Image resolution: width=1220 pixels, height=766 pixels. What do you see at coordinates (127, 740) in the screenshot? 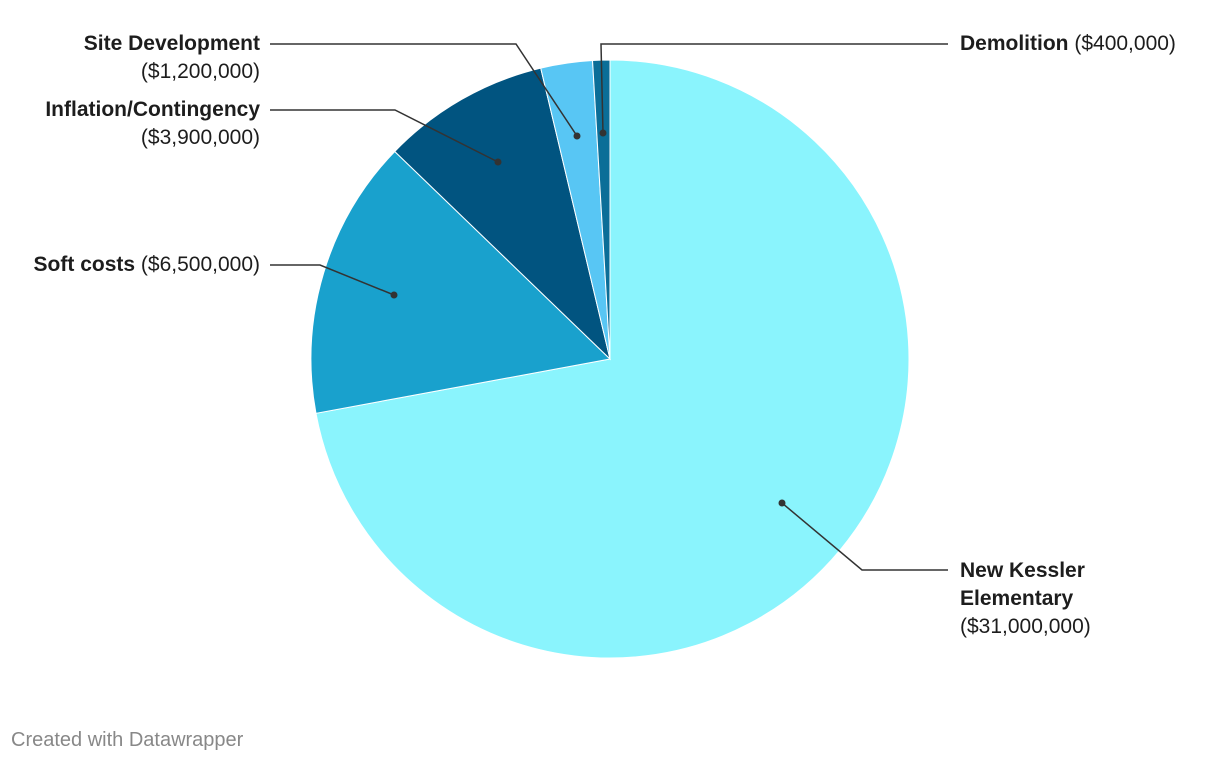
I see `credit-text: Created with Datawrapper` at bounding box center [127, 740].